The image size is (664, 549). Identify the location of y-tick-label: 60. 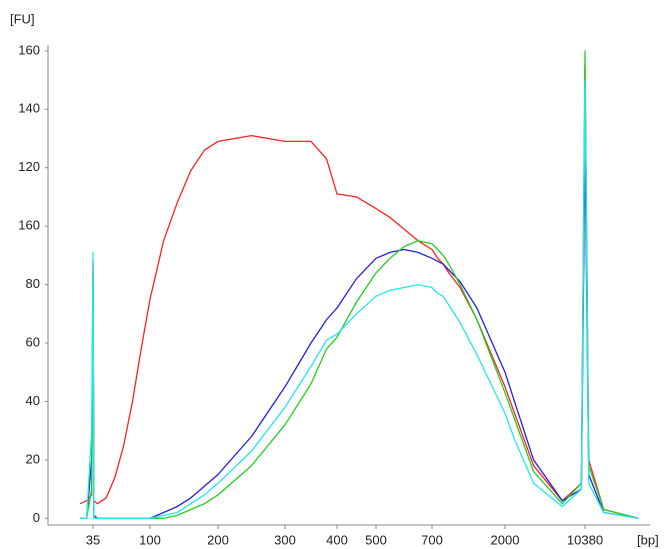
(33, 341).